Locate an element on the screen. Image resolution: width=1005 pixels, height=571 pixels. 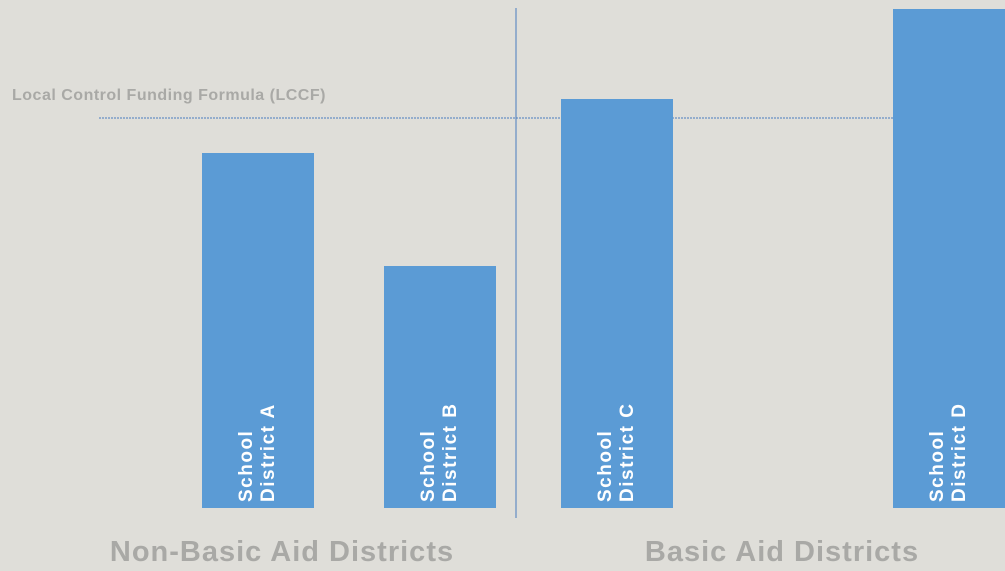
bar: School District A is located at coordinates (258, 330).